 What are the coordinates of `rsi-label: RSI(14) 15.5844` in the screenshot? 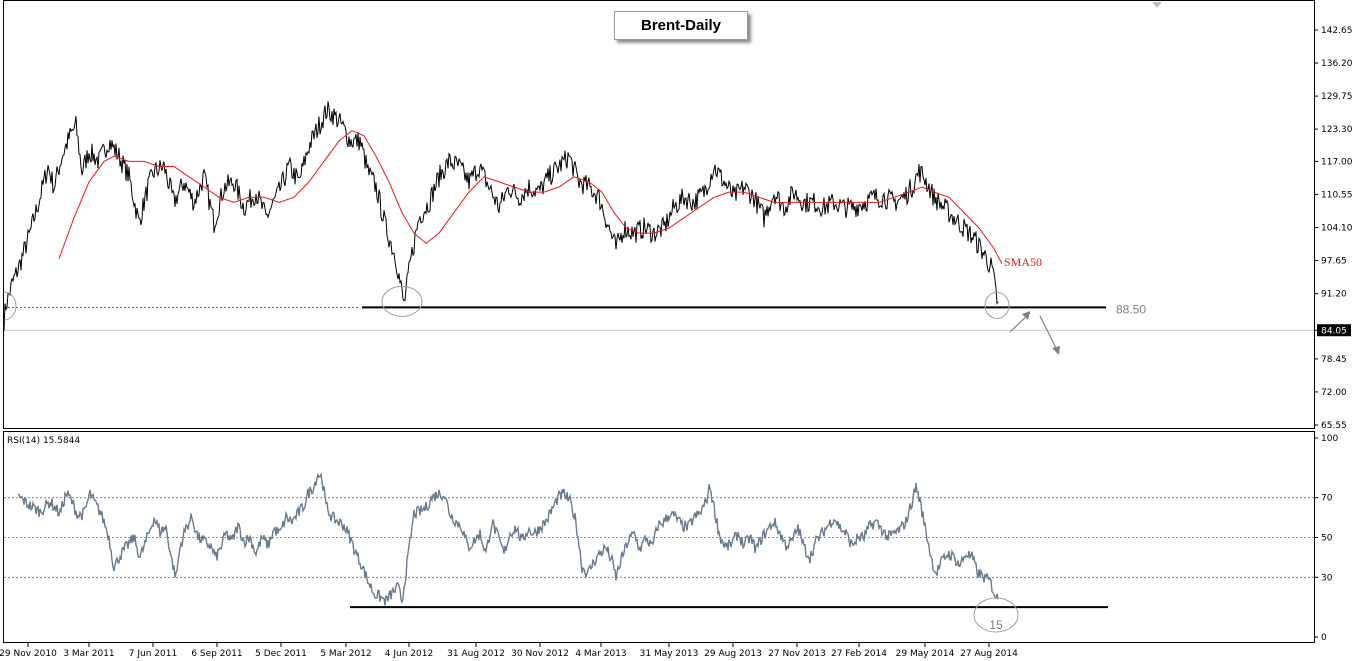 It's located at (43, 441).